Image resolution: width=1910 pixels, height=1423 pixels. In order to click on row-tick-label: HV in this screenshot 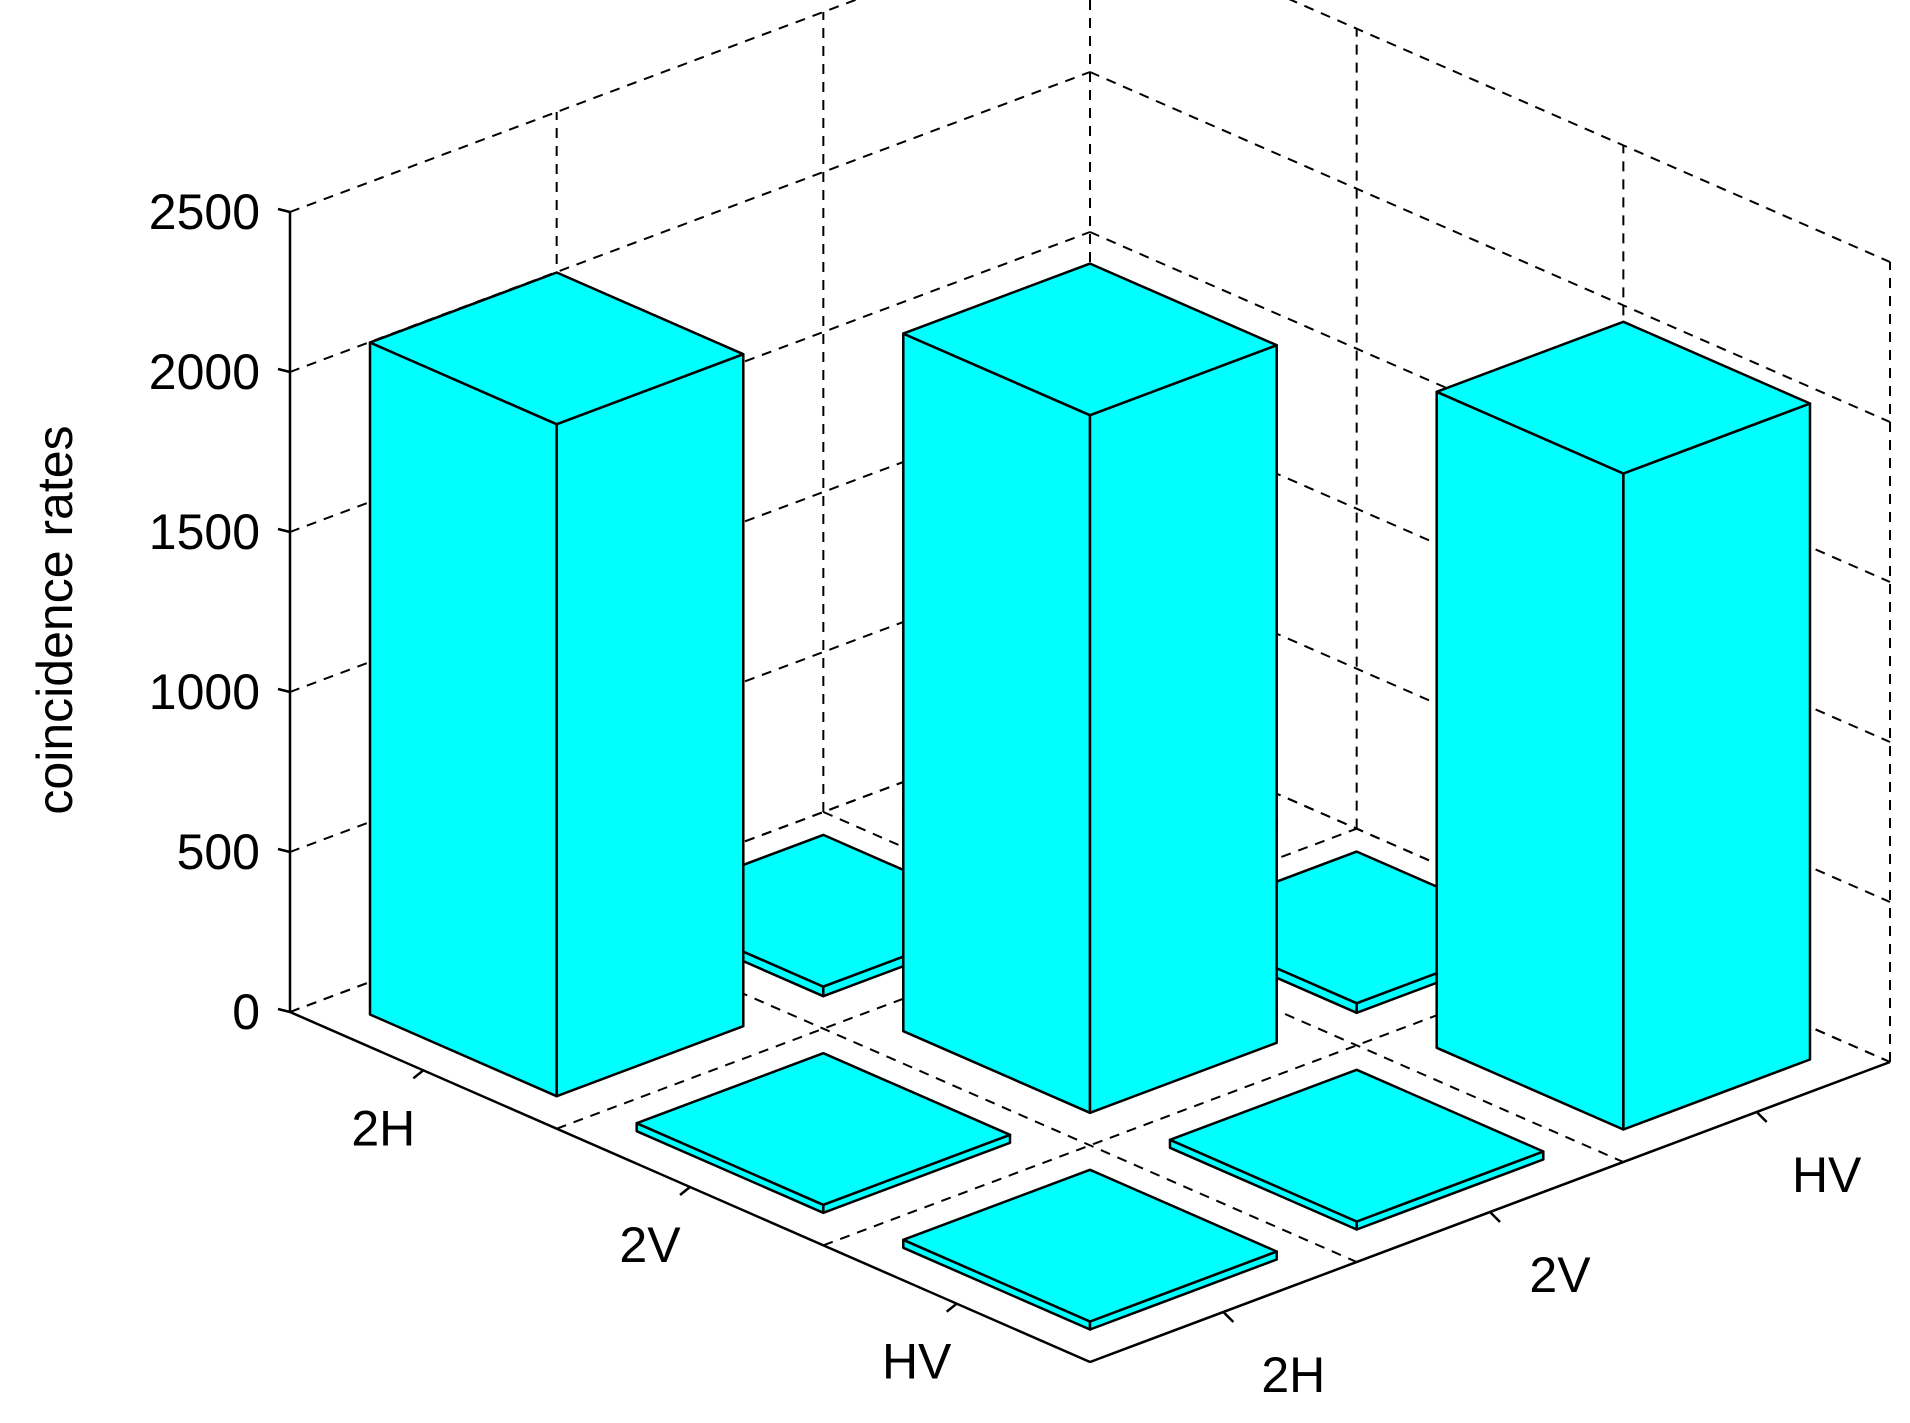, I will do `click(917, 1362)`.